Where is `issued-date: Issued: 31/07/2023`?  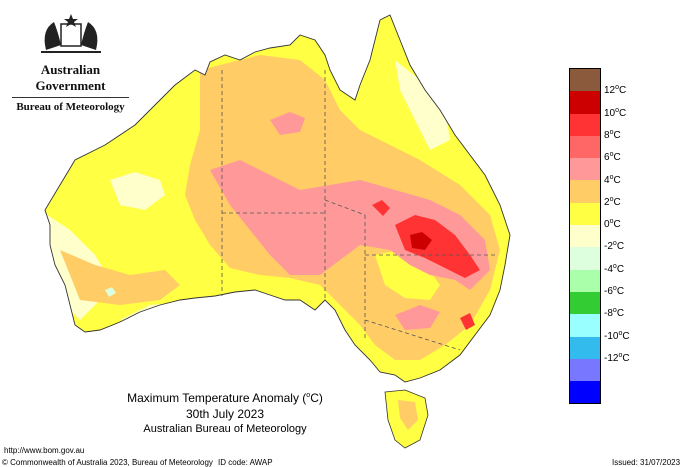 issued-date: Issued: 31/07/2023 is located at coordinates (646, 462).